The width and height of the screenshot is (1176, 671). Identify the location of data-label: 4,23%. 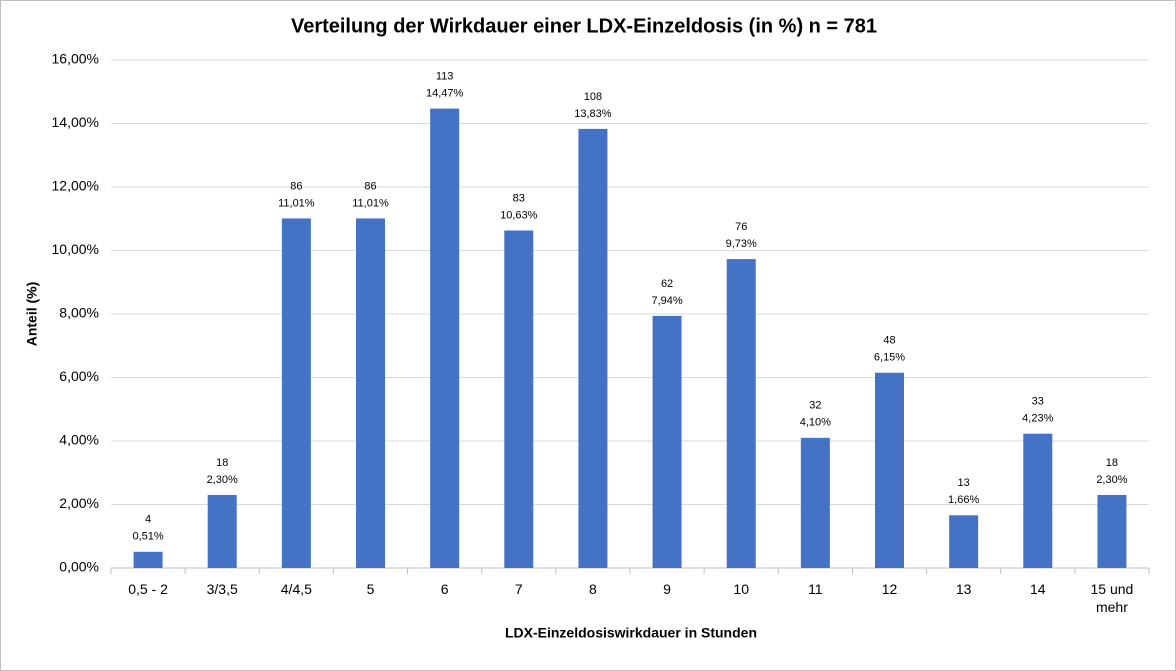
(1037, 419).